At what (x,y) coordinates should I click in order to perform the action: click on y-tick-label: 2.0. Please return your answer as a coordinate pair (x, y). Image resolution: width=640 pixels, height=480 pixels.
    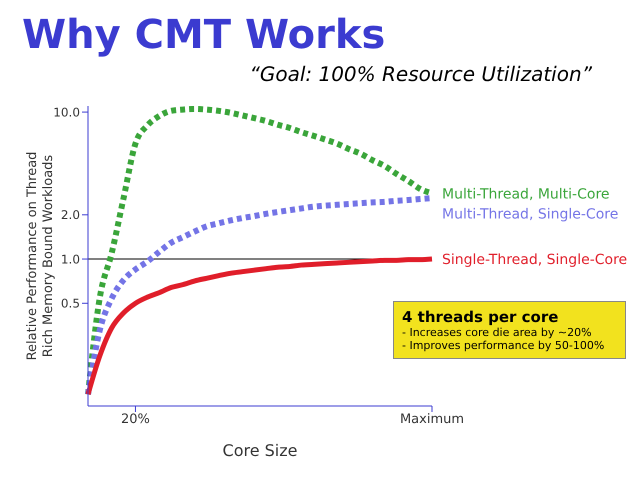
    Looking at the image, I should click on (70, 215).